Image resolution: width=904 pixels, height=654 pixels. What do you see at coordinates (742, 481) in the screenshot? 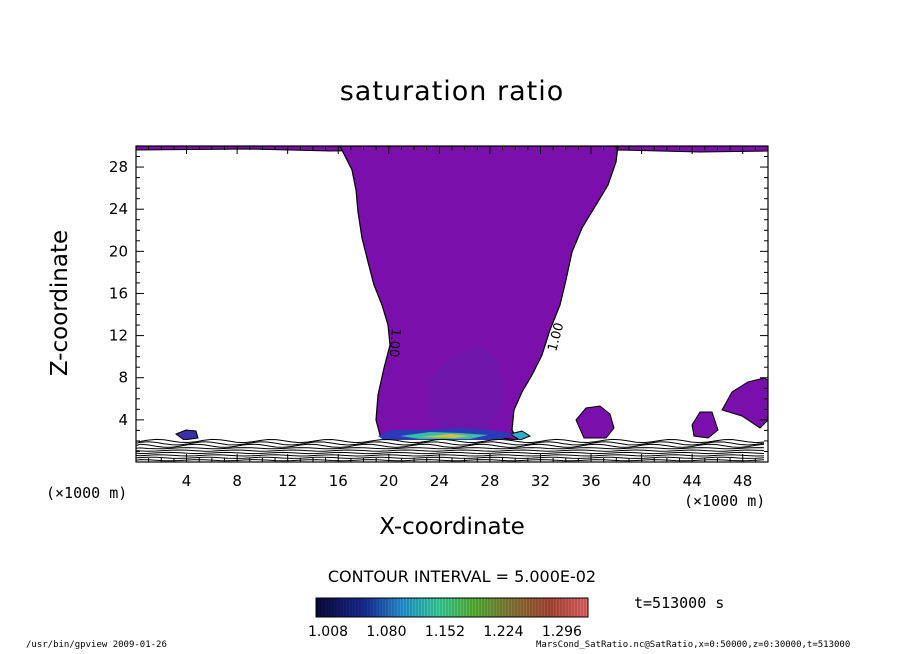
I see `x-tick-label: 48` at bounding box center [742, 481].